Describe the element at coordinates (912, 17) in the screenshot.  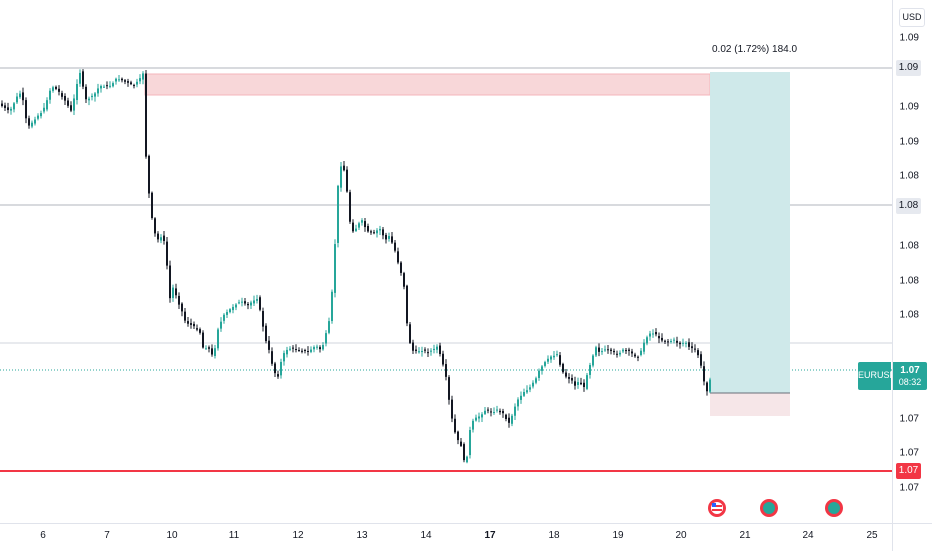
I see `currency-button: USD` at that location.